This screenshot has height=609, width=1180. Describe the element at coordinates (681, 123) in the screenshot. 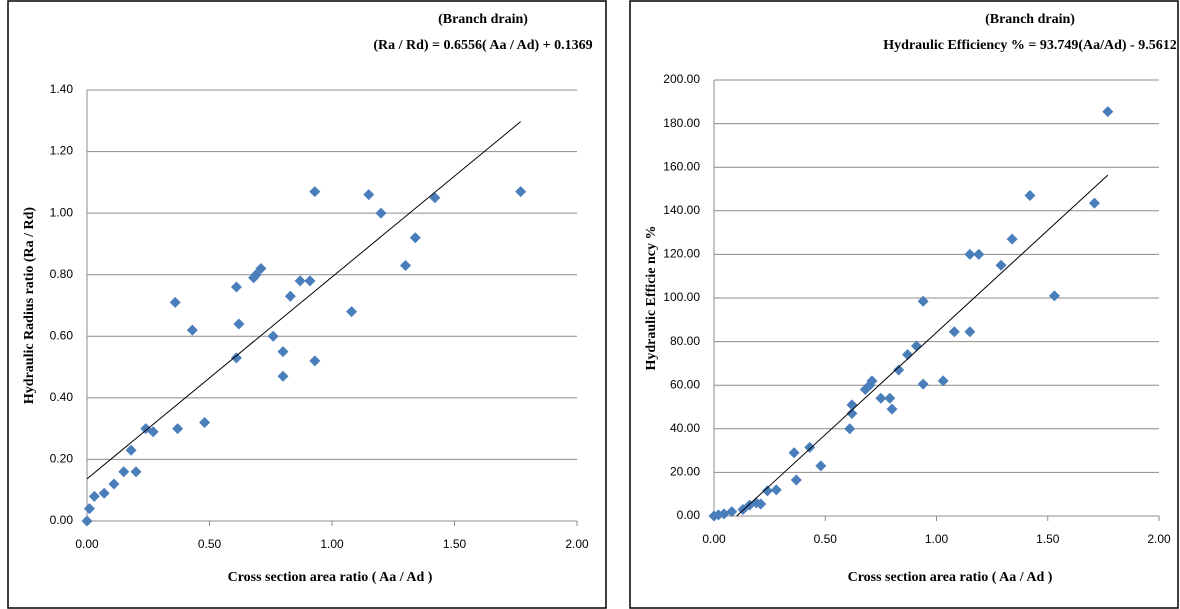

I see `y-tick-label: 180.00` at that location.